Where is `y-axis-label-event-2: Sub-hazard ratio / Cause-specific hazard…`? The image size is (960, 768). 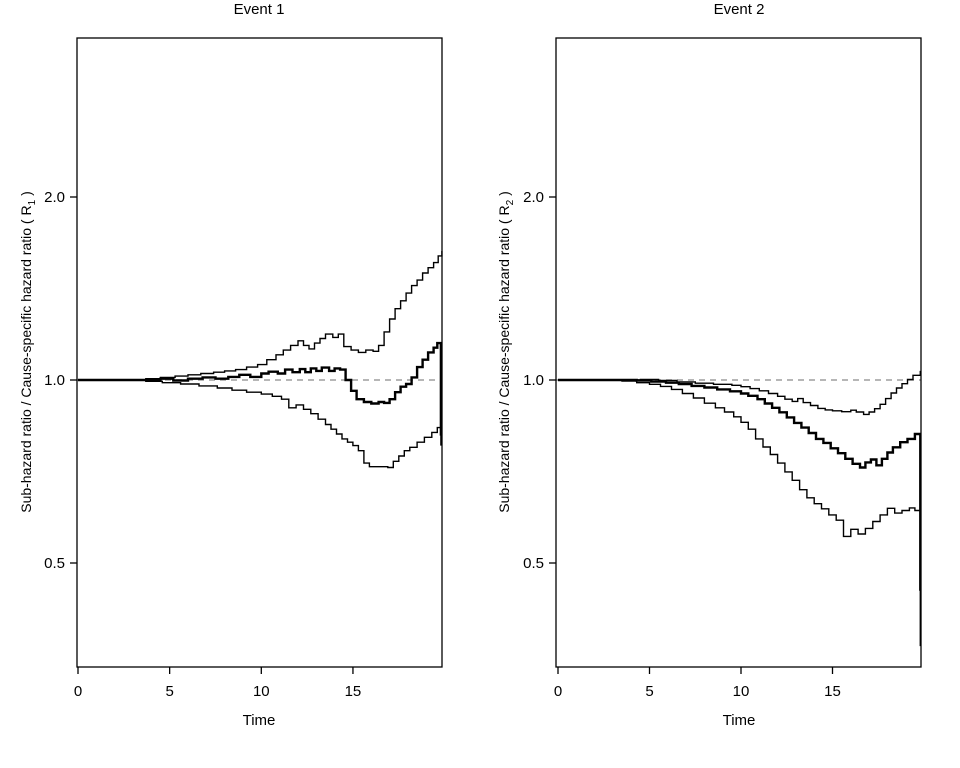
y-axis-label-event-2: Sub-hazard ratio / Cause-specific hazard… is located at coordinates (506, 352).